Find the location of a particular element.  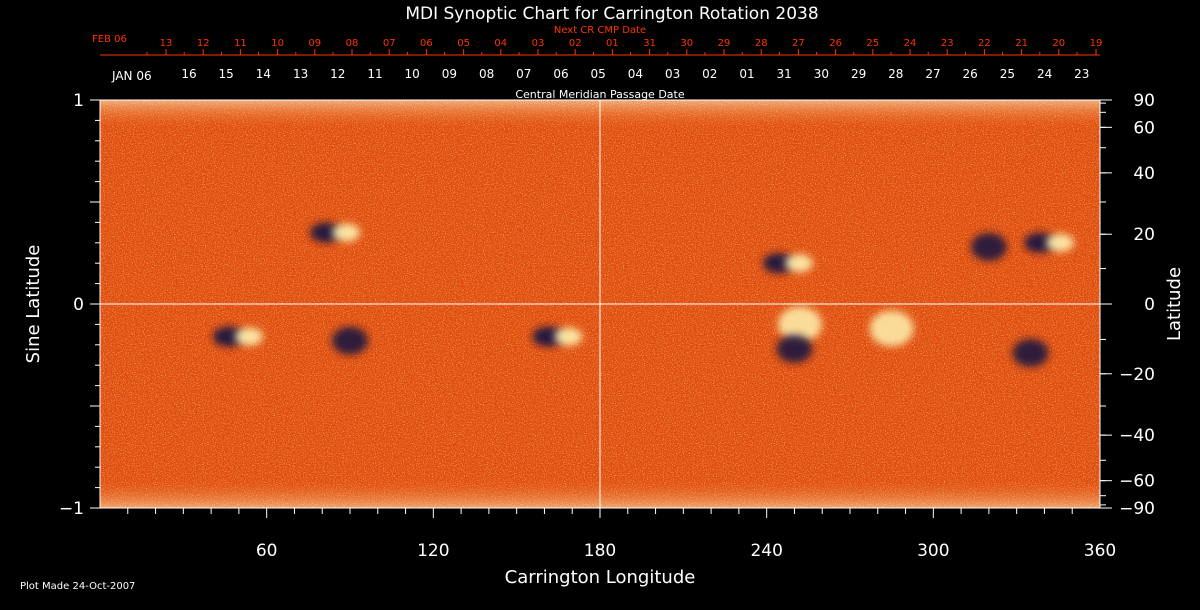

next-cr-date: 06 is located at coordinates (426, 43).